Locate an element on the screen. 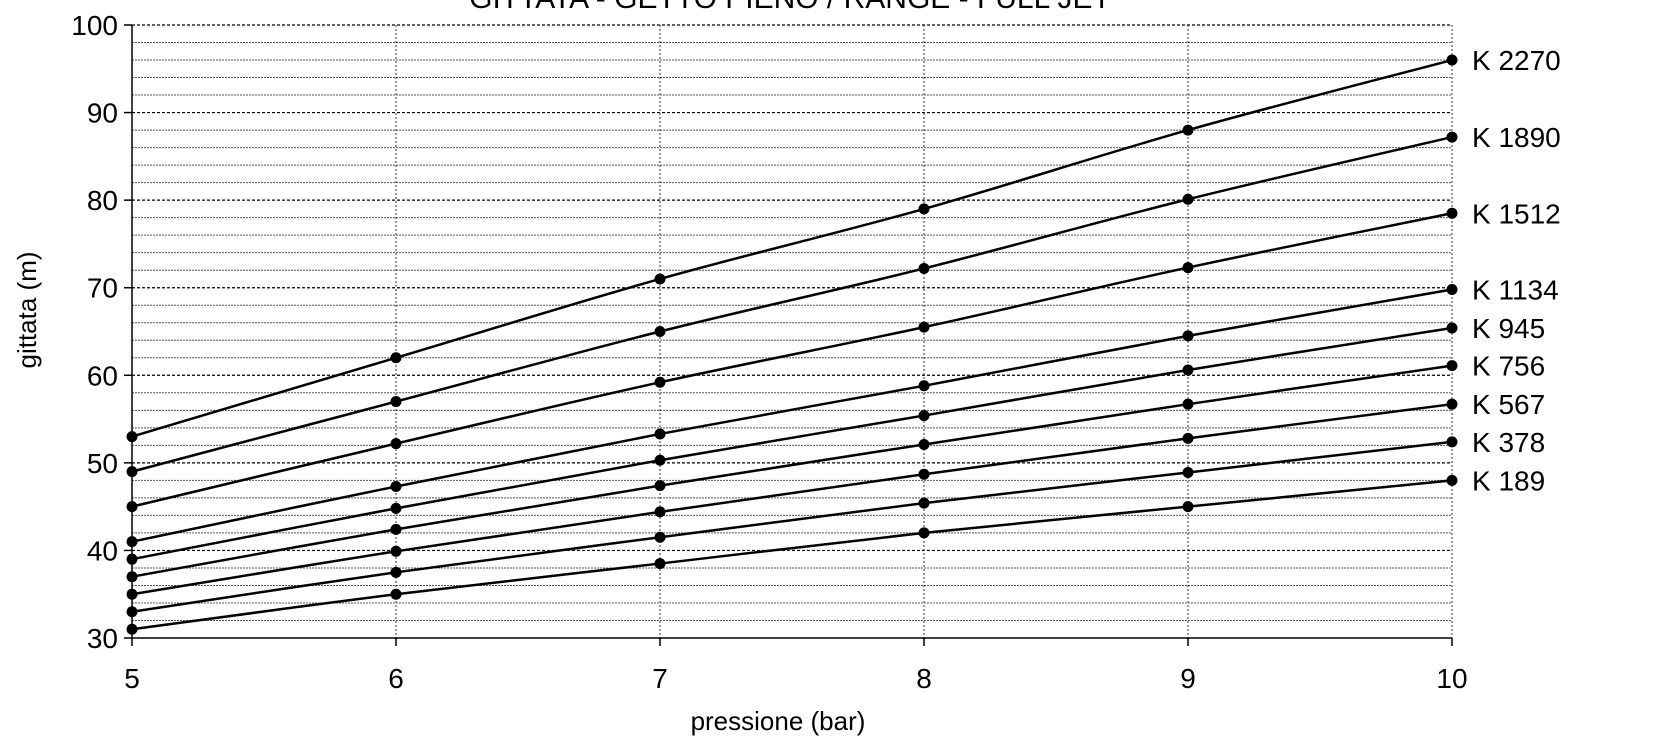 The width and height of the screenshot is (1663, 736). x-tick-label: 10 is located at coordinates (1451, 678).